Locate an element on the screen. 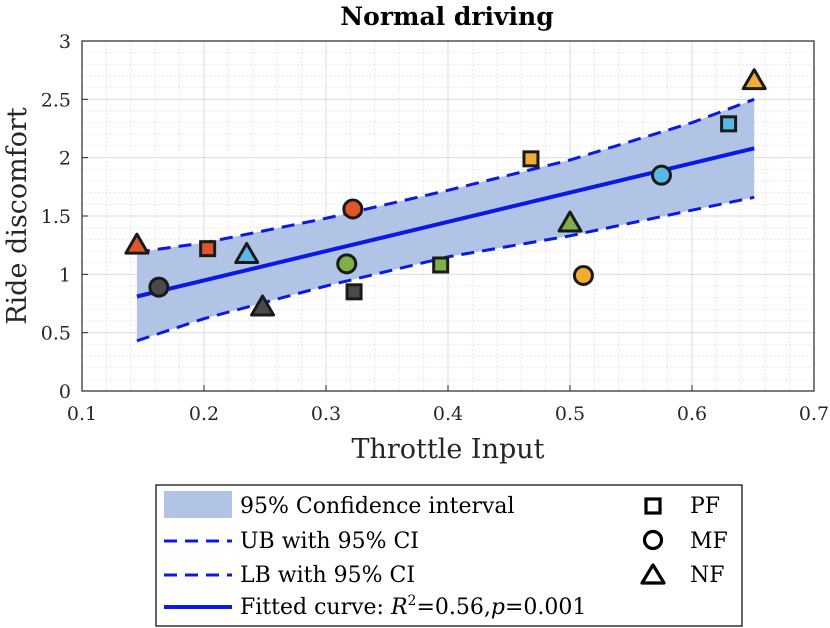 This screenshot has height=628, width=830. legend-label-mf: MF is located at coordinates (709, 541).